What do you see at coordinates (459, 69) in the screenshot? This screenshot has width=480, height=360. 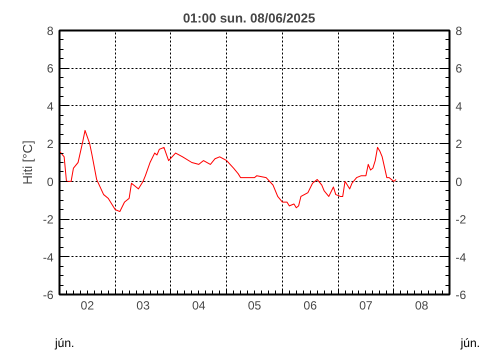 I see `y2-tick-label: 6` at bounding box center [459, 69].